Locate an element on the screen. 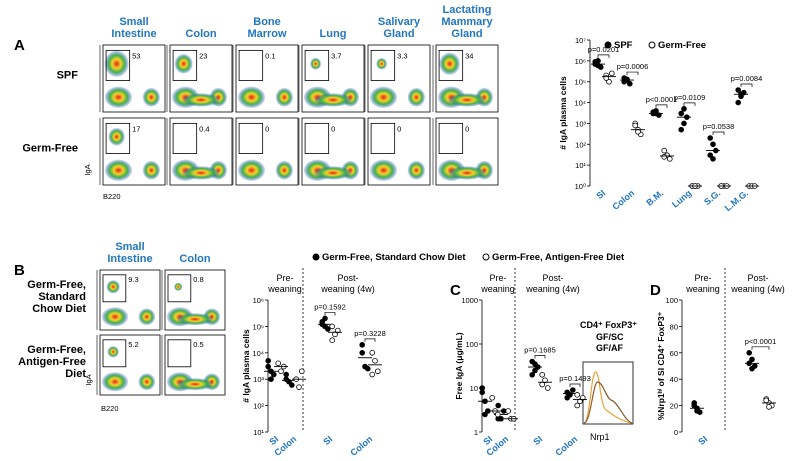 The height and width of the screenshot is (461, 800). gate-value: 17 is located at coordinates (136, 128).